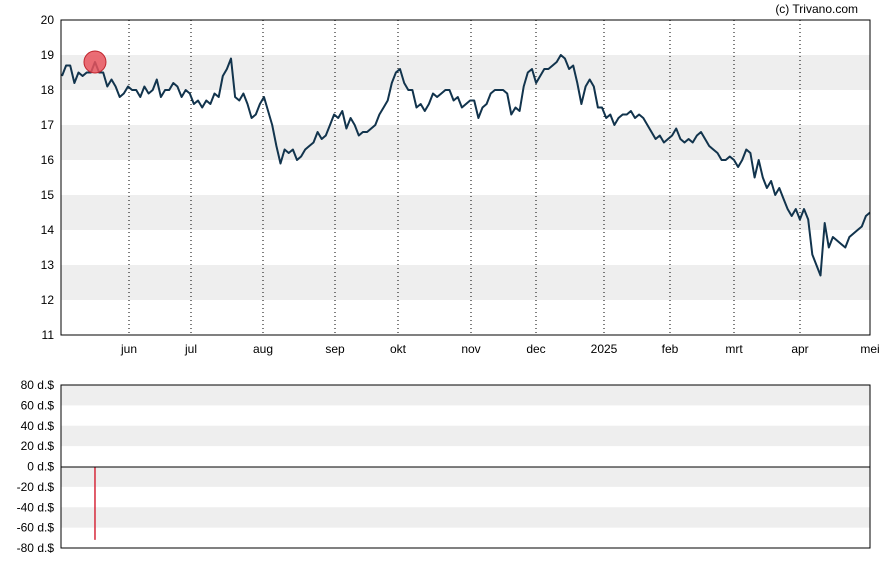 This screenshot has height=565, width=888. What do you see at coordinates (48, 55) in the screenshot?
I see `y-tick-label: 19` at bounding box center [48, 55].